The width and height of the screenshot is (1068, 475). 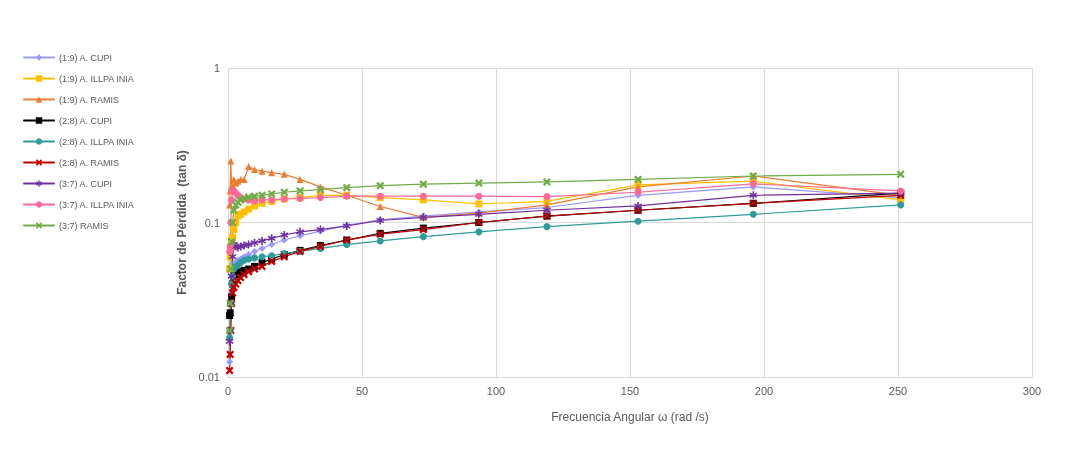 What do you see at coordinates (216, 68) in the screenshot?
I see `y-tick-label: 1` at bounding box center [216, 68].